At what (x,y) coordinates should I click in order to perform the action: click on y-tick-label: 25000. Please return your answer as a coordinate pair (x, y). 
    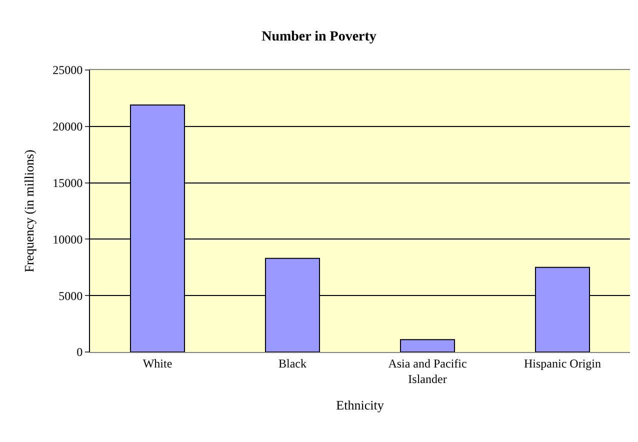
    Looking at the image, I should click on (67, 70).